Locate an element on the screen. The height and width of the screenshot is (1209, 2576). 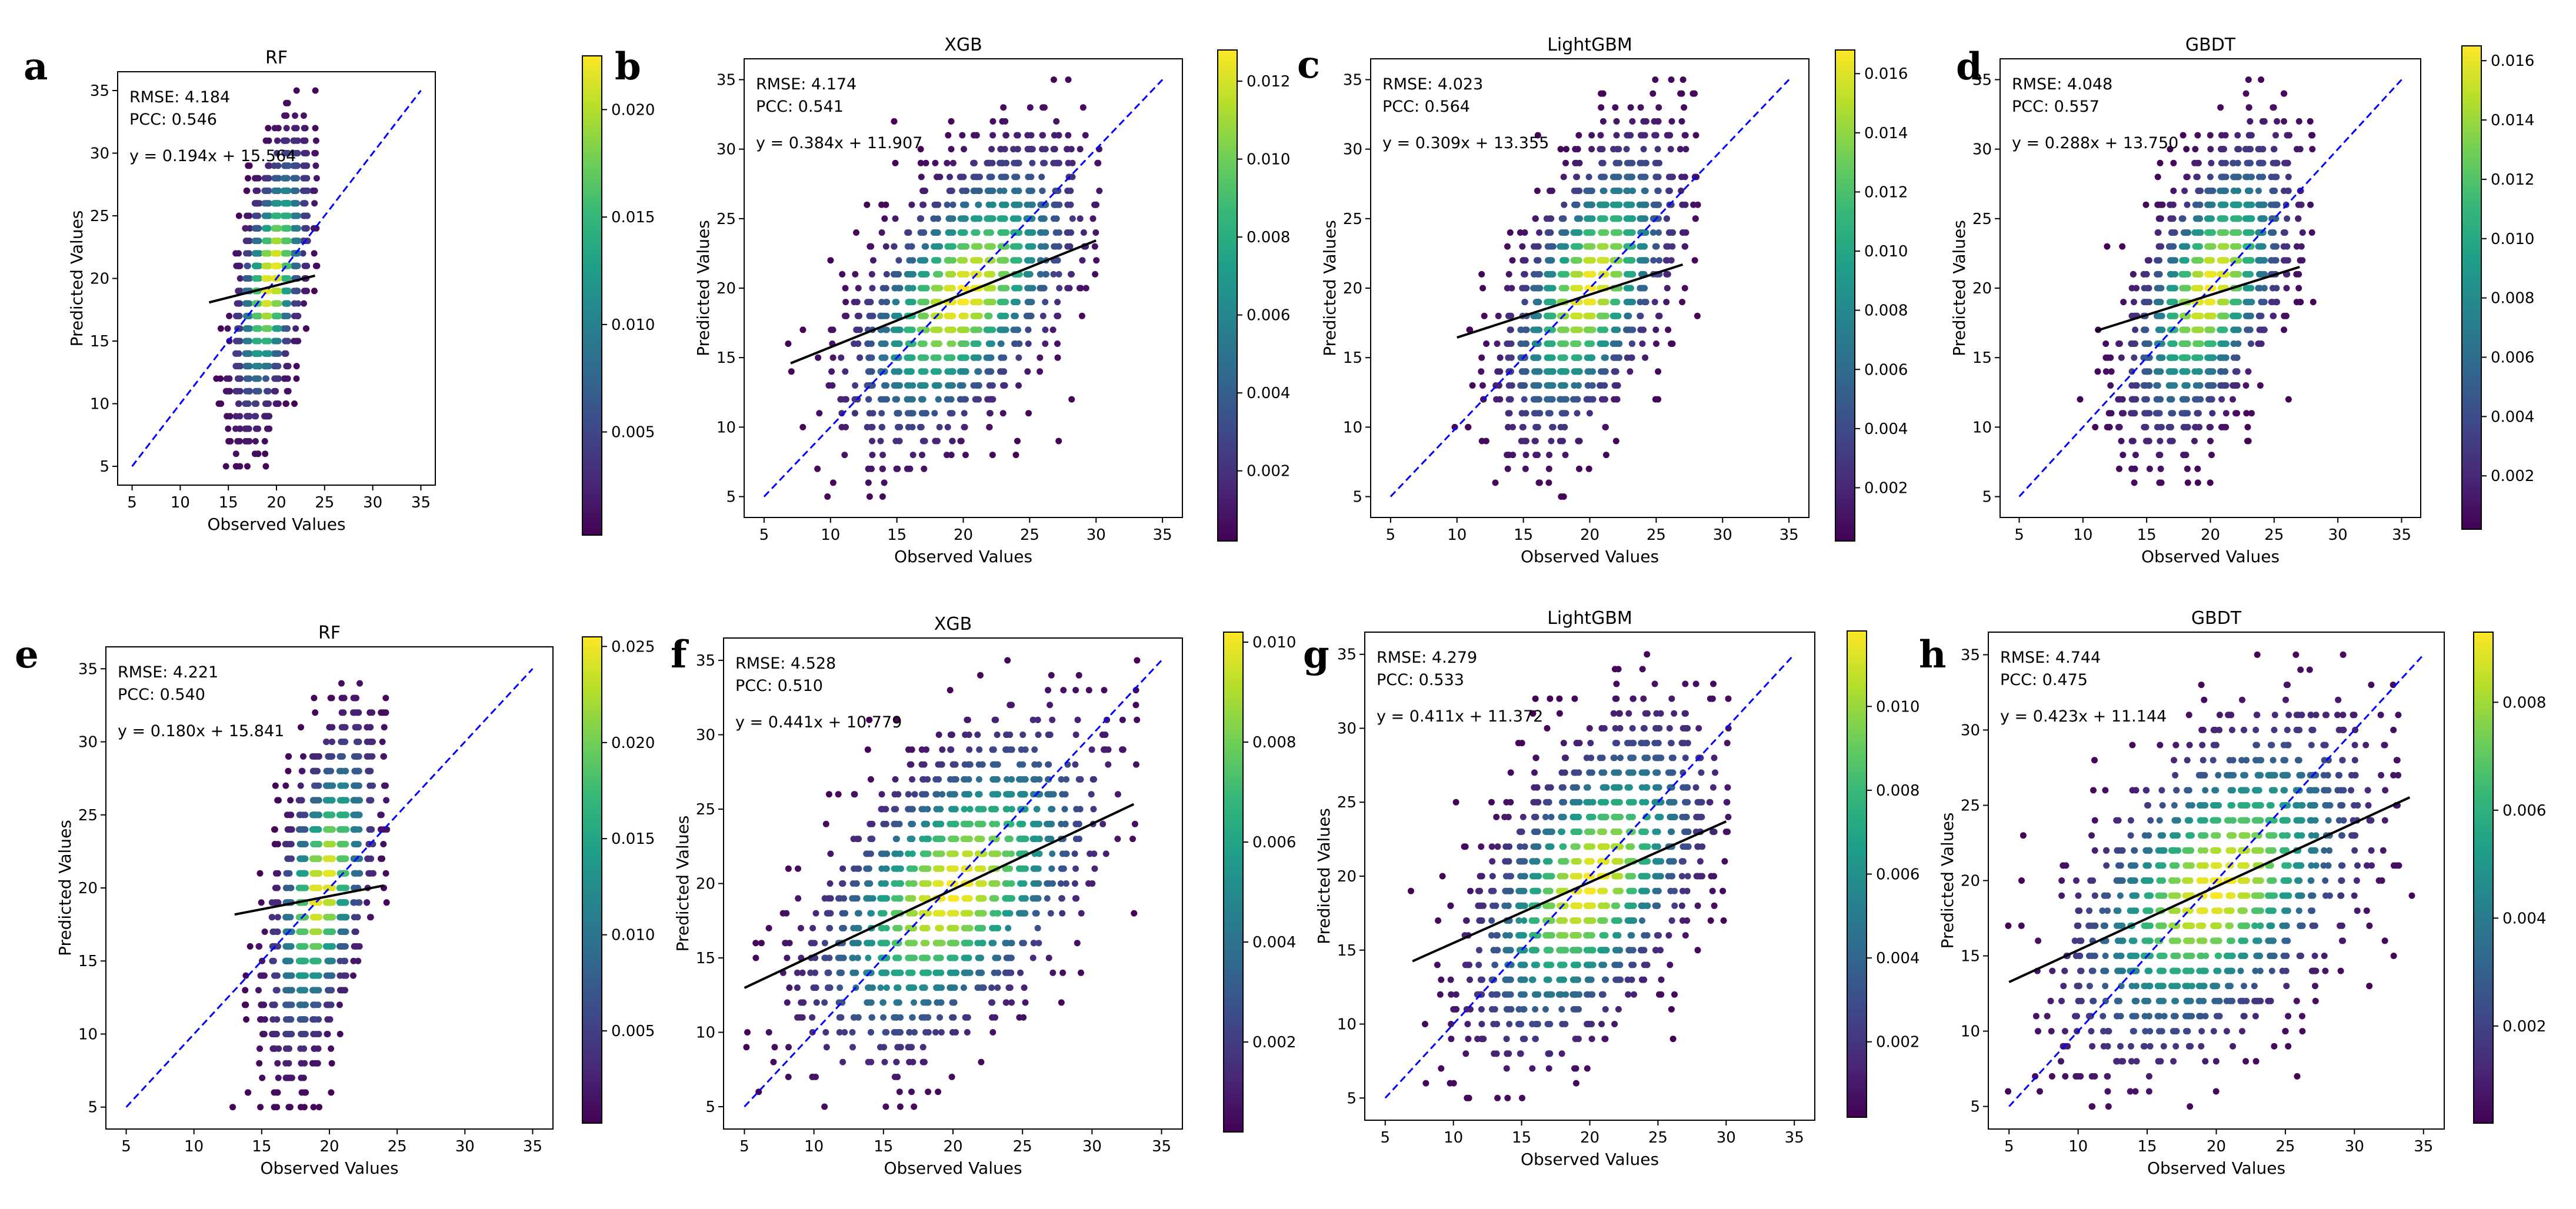
colorbar-tick-label: 0.004 is located at coordinates (1268, 394).